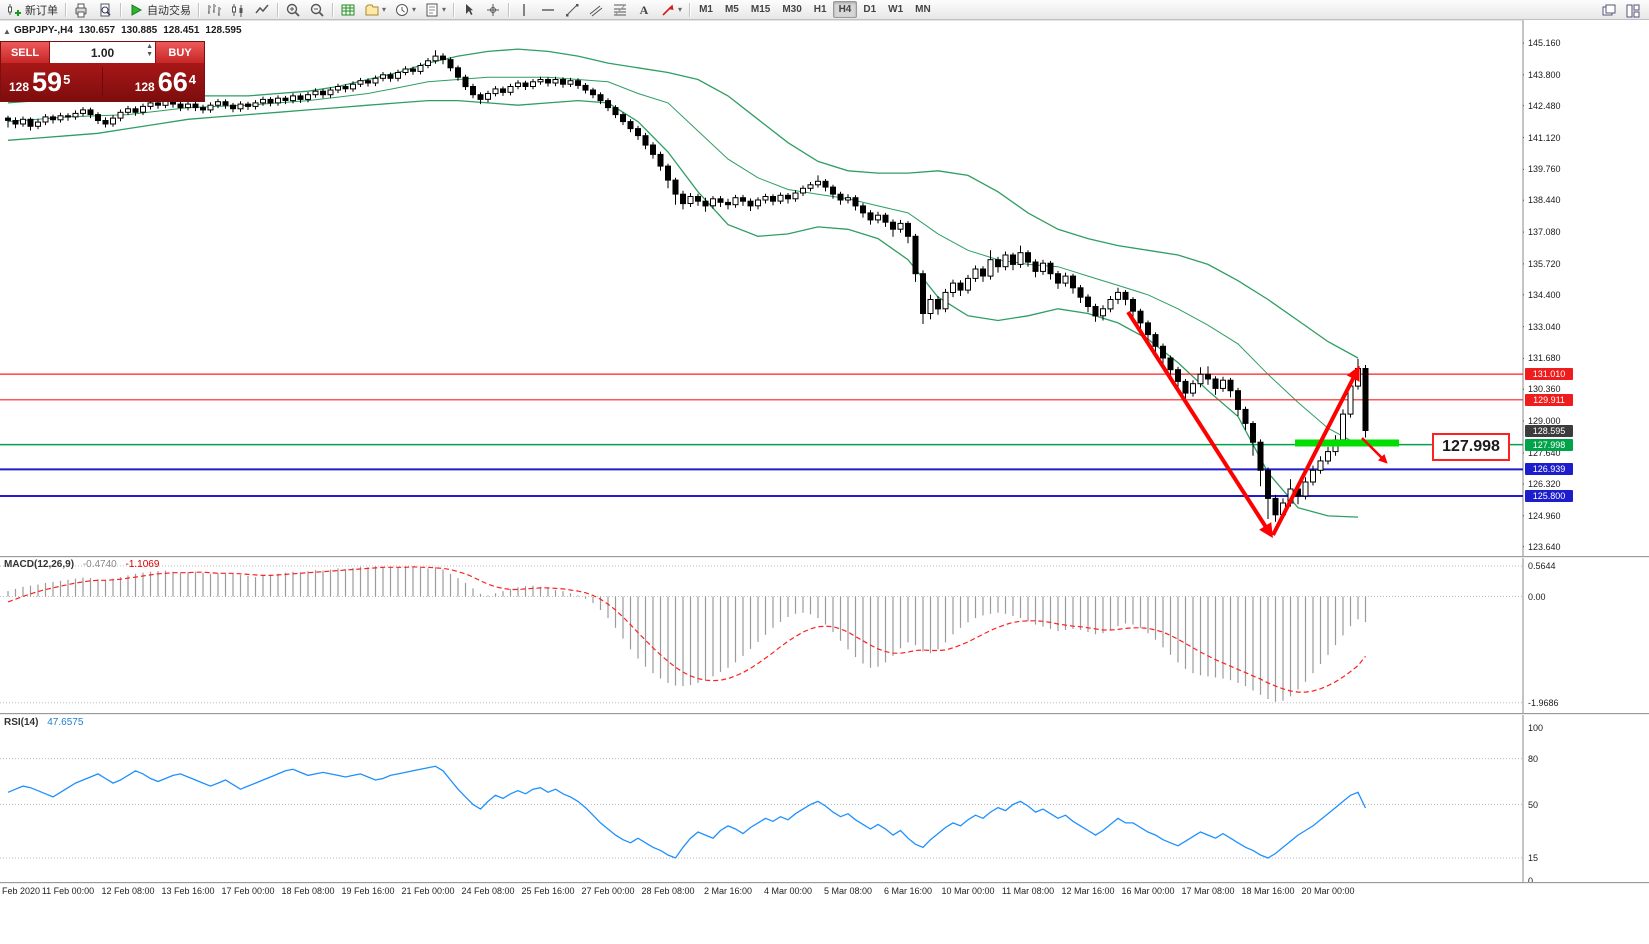 The height and width of the screenshot is (944, 1649). Describe the element at coordinates (1208, 891) in the screenshot. I see `time-axis-label: 17 Mar 08:00` at that location.